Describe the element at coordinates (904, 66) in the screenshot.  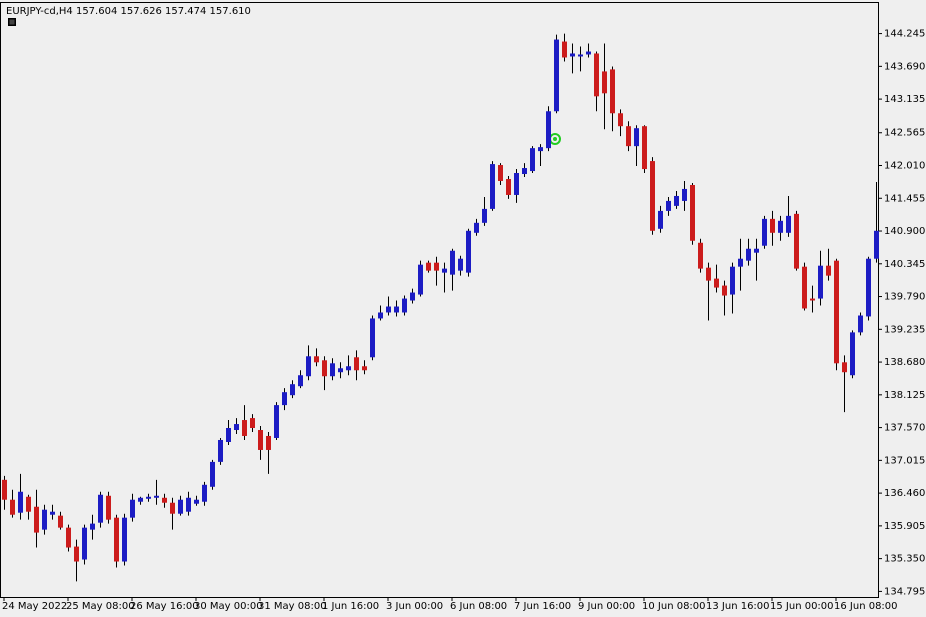
I see `y-tick-label: 143.690` at that location.